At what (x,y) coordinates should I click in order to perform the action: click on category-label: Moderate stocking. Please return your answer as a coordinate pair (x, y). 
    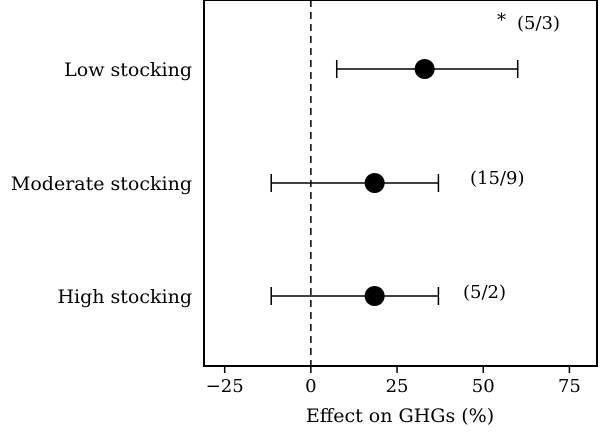
    Looking at the image, I should click on (101, 184).